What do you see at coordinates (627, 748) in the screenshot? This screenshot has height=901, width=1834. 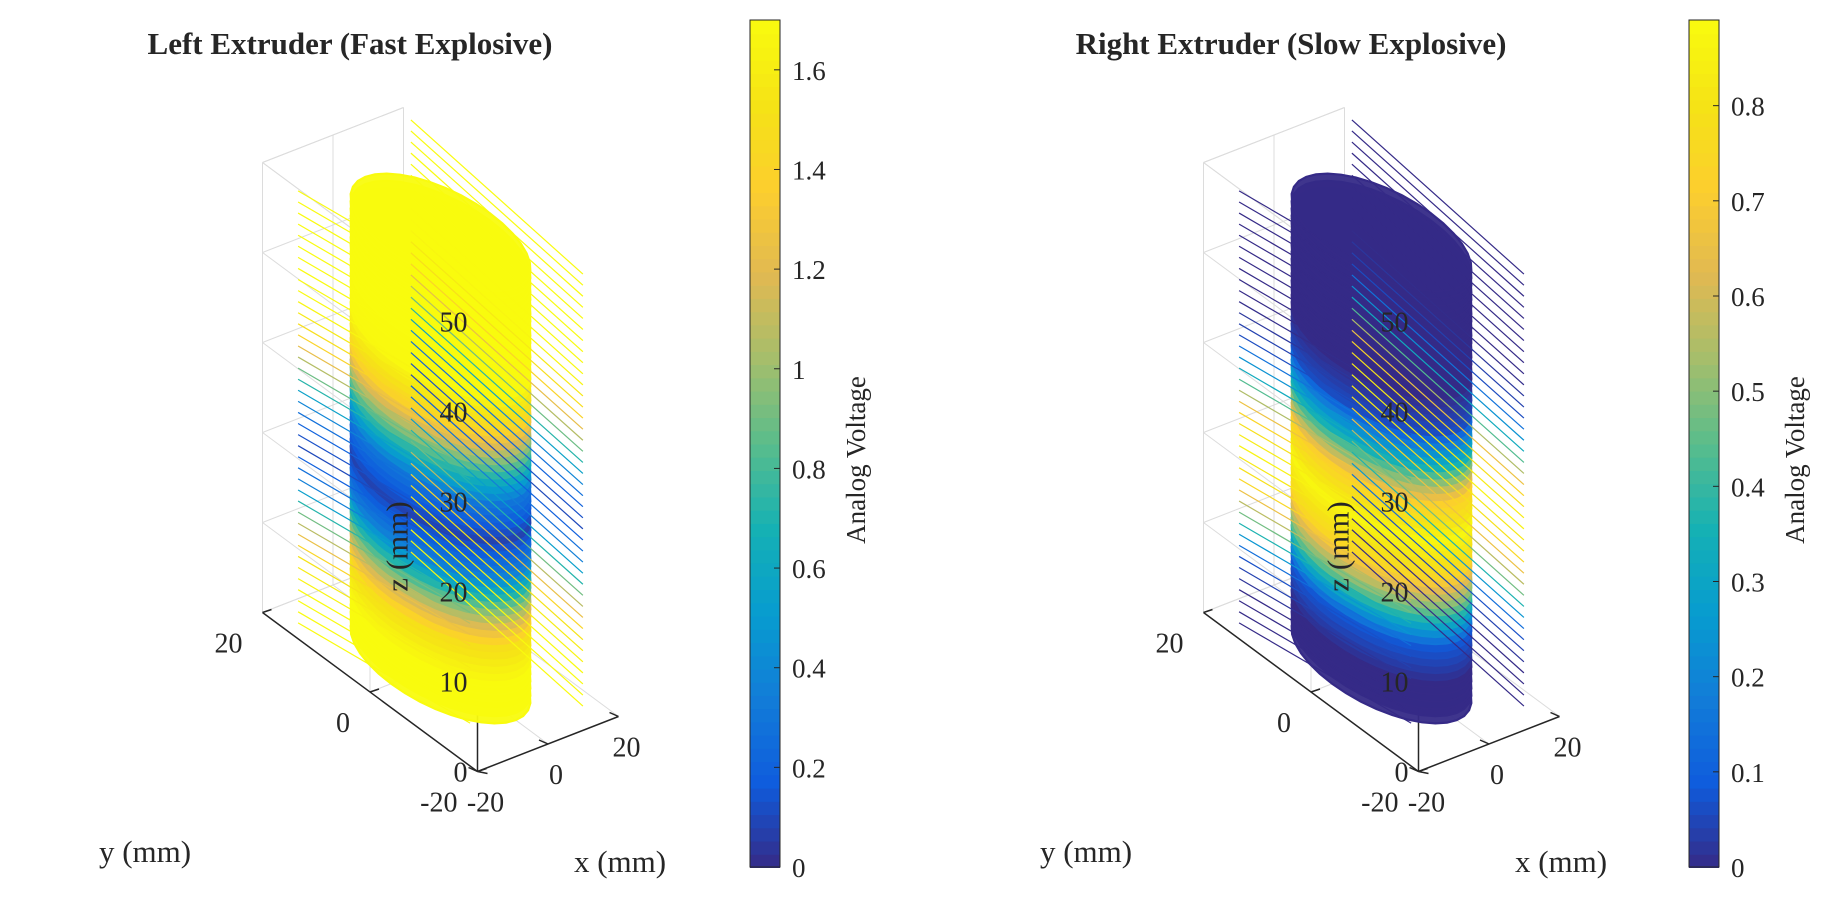 I see `x-tick-label: 20` at bounding box center [627, 748].